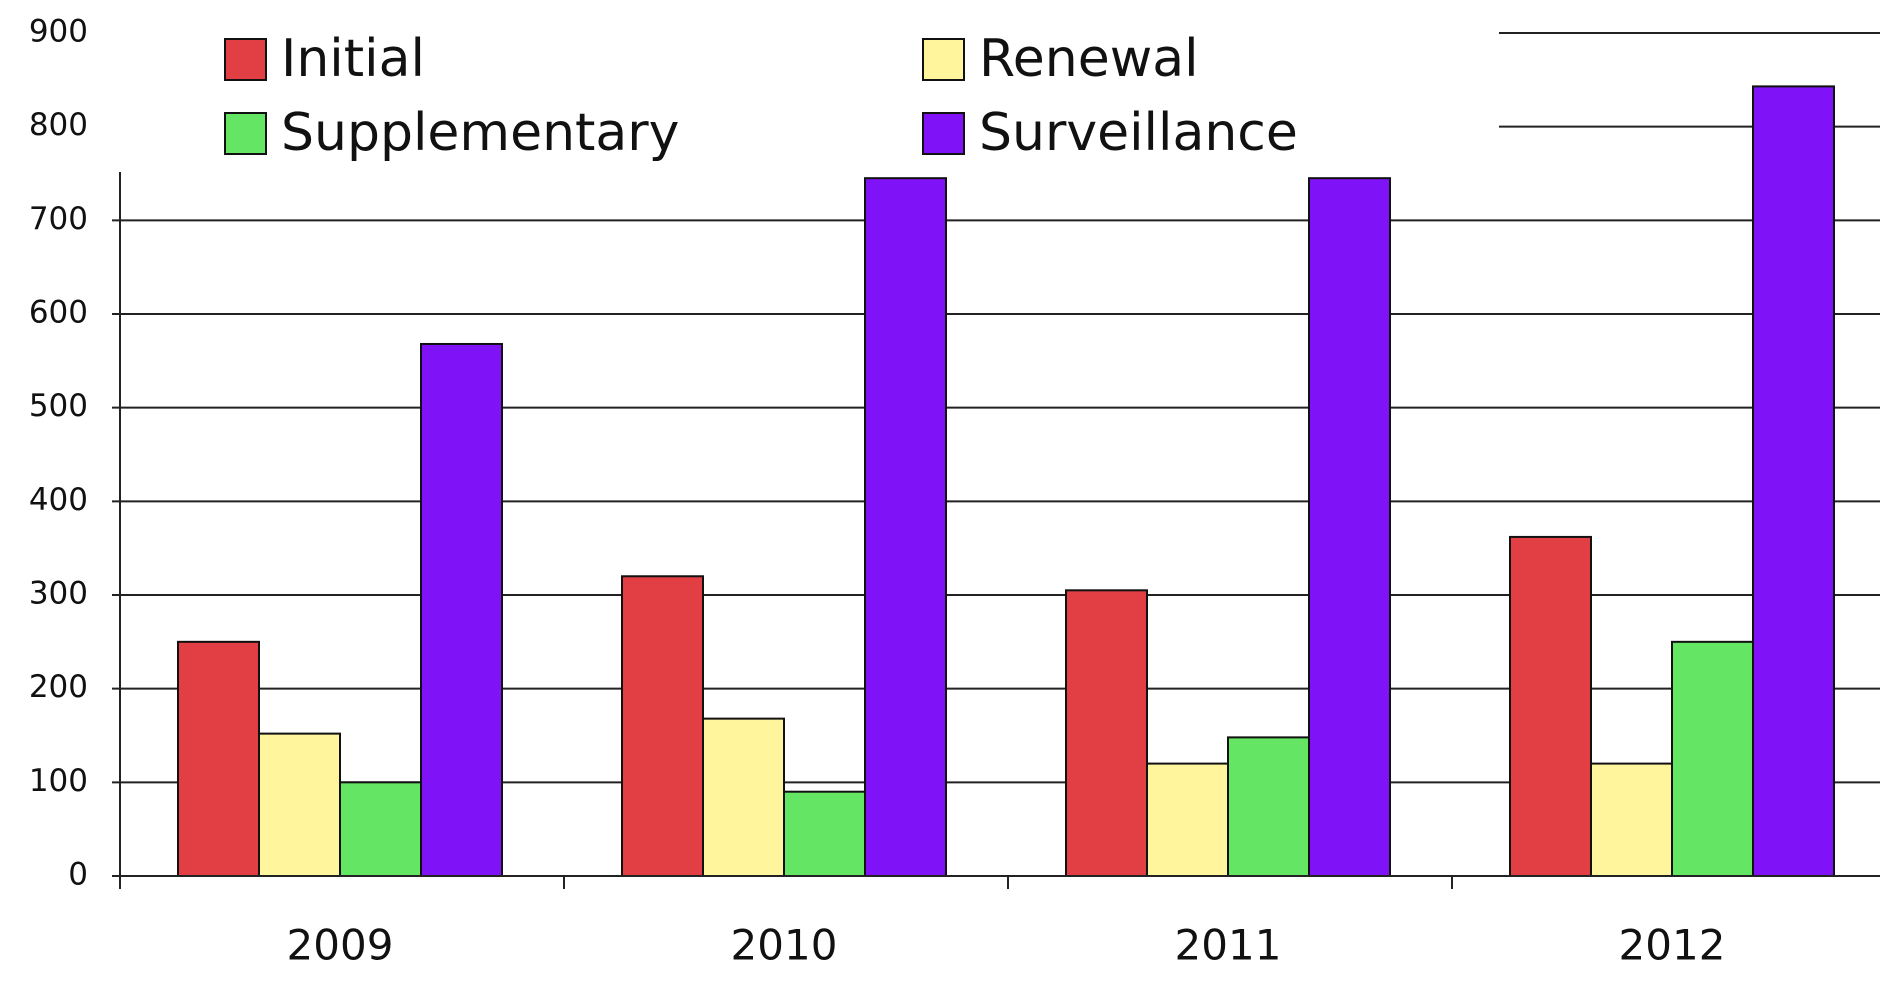  I want to click on y-tick-label: 100, so click(58, 781).